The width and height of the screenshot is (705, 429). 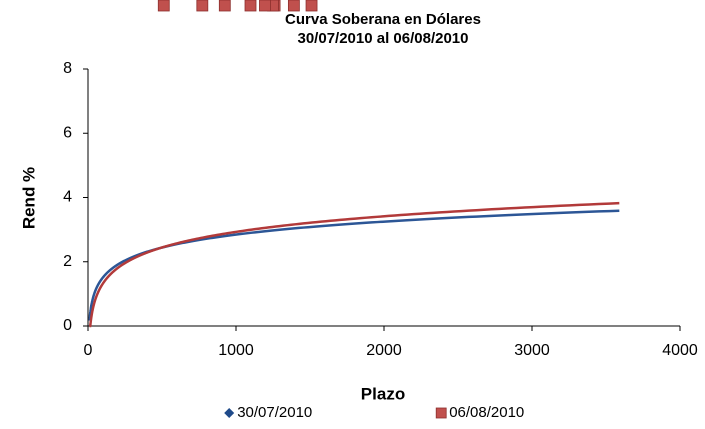 What do you see at coordinates (88, 350) in the screenshot?
I see `x-tick-label: 0` at bounding box center [88, 350].